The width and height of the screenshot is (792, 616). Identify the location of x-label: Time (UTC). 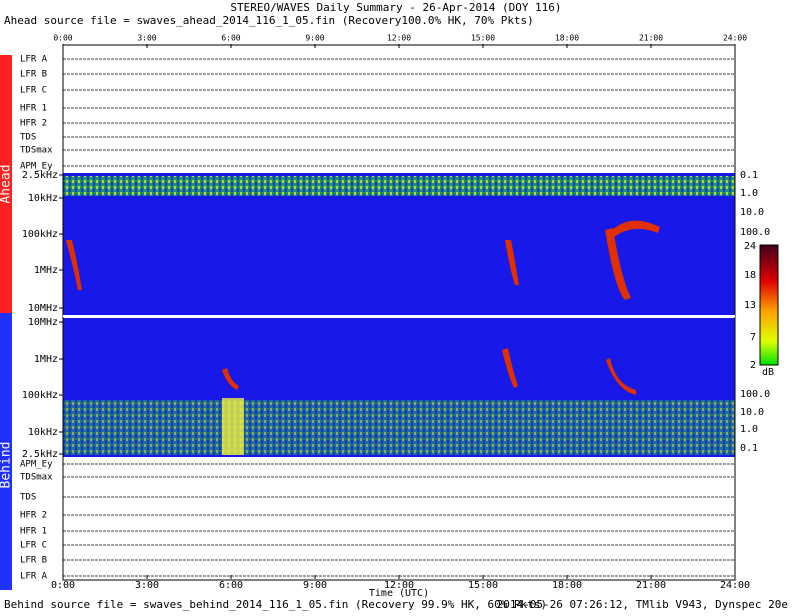
(399, 593).